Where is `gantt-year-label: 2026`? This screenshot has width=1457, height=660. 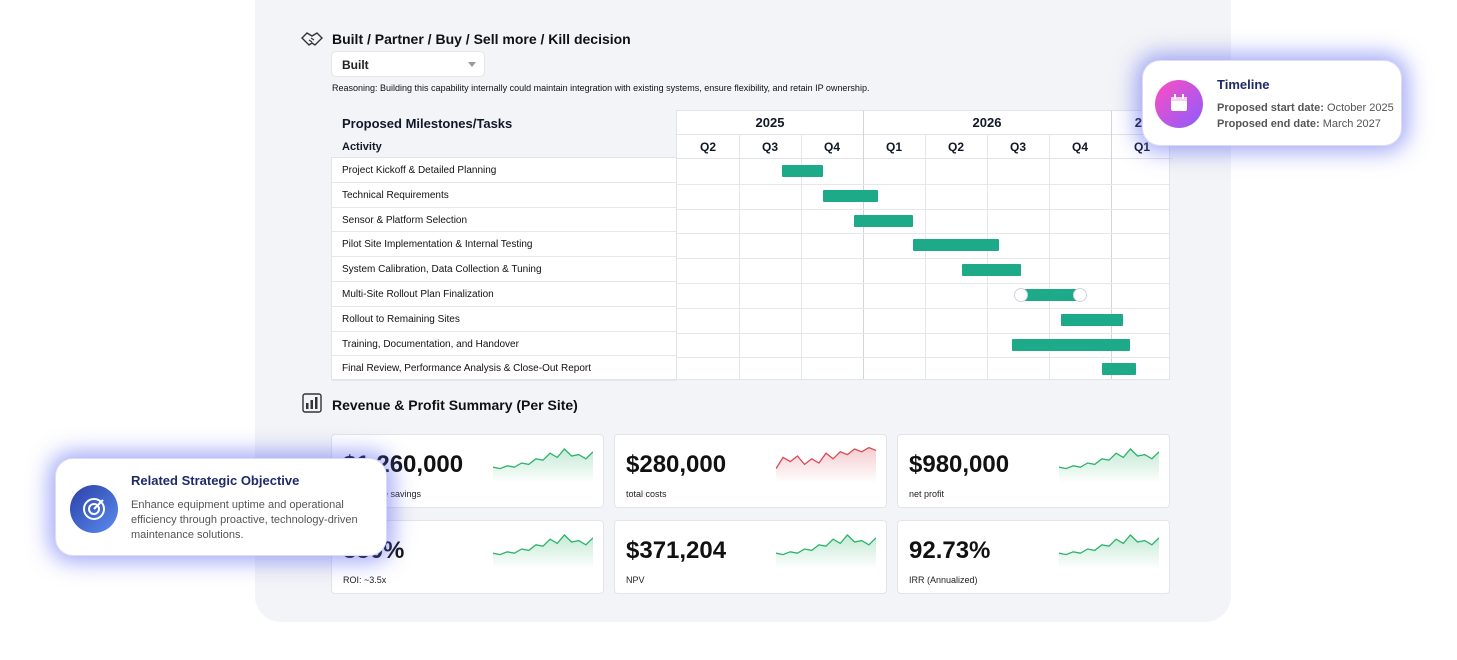 gantt-year-label: 2026 is located at coordinates (987, 123).